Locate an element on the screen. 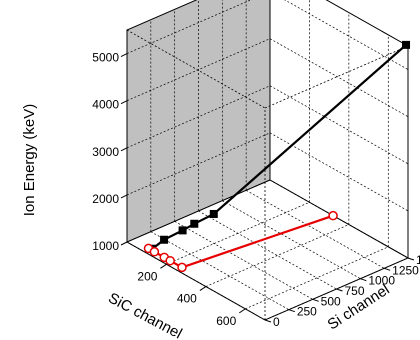 This screenshot has height=340, width=420. y-tick-label: 1500 is located at coordinates (418, 260).